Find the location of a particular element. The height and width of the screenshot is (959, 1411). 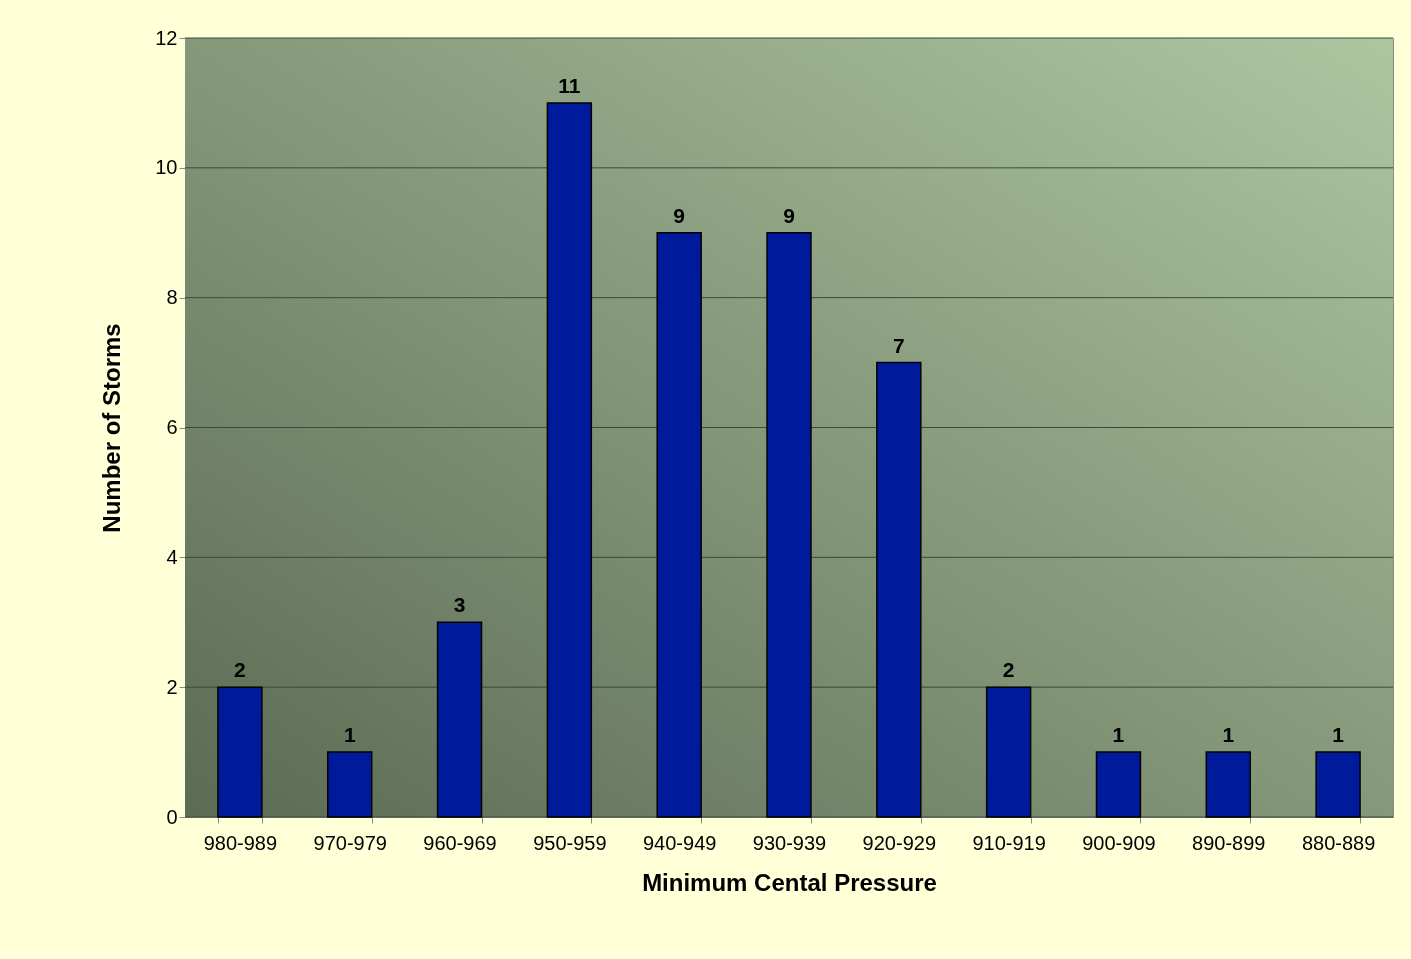

data-label: 11 is located at coordinates (569, 85).